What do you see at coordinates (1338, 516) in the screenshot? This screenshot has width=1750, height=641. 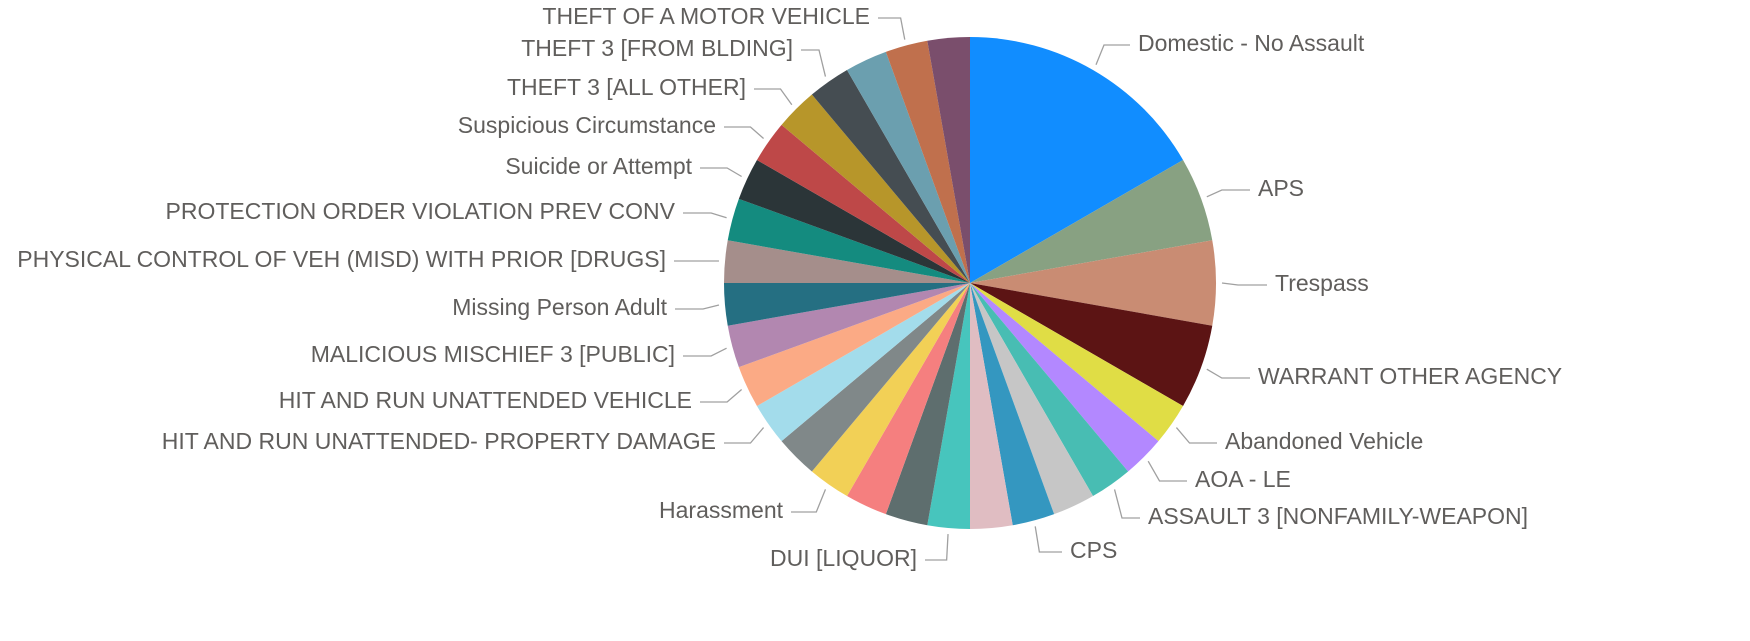 I see `slice-label: ASSAULT 3 [NONFAMILY-WEAPON]` at bounding box center [1338, 516].